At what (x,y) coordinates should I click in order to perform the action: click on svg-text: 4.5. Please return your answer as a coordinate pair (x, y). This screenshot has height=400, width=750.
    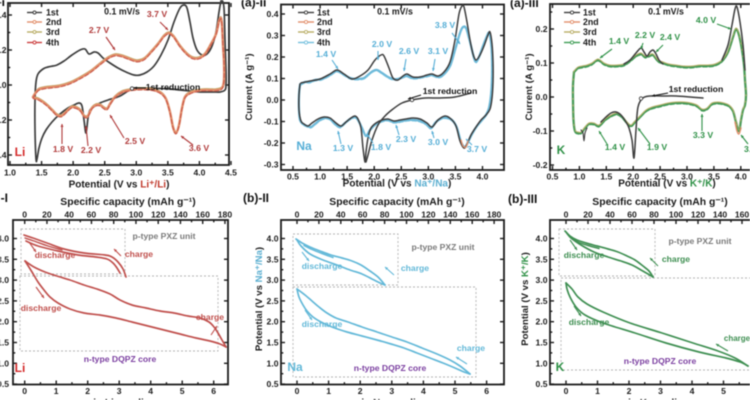
    Looking at the image, I should click on (231, 173).